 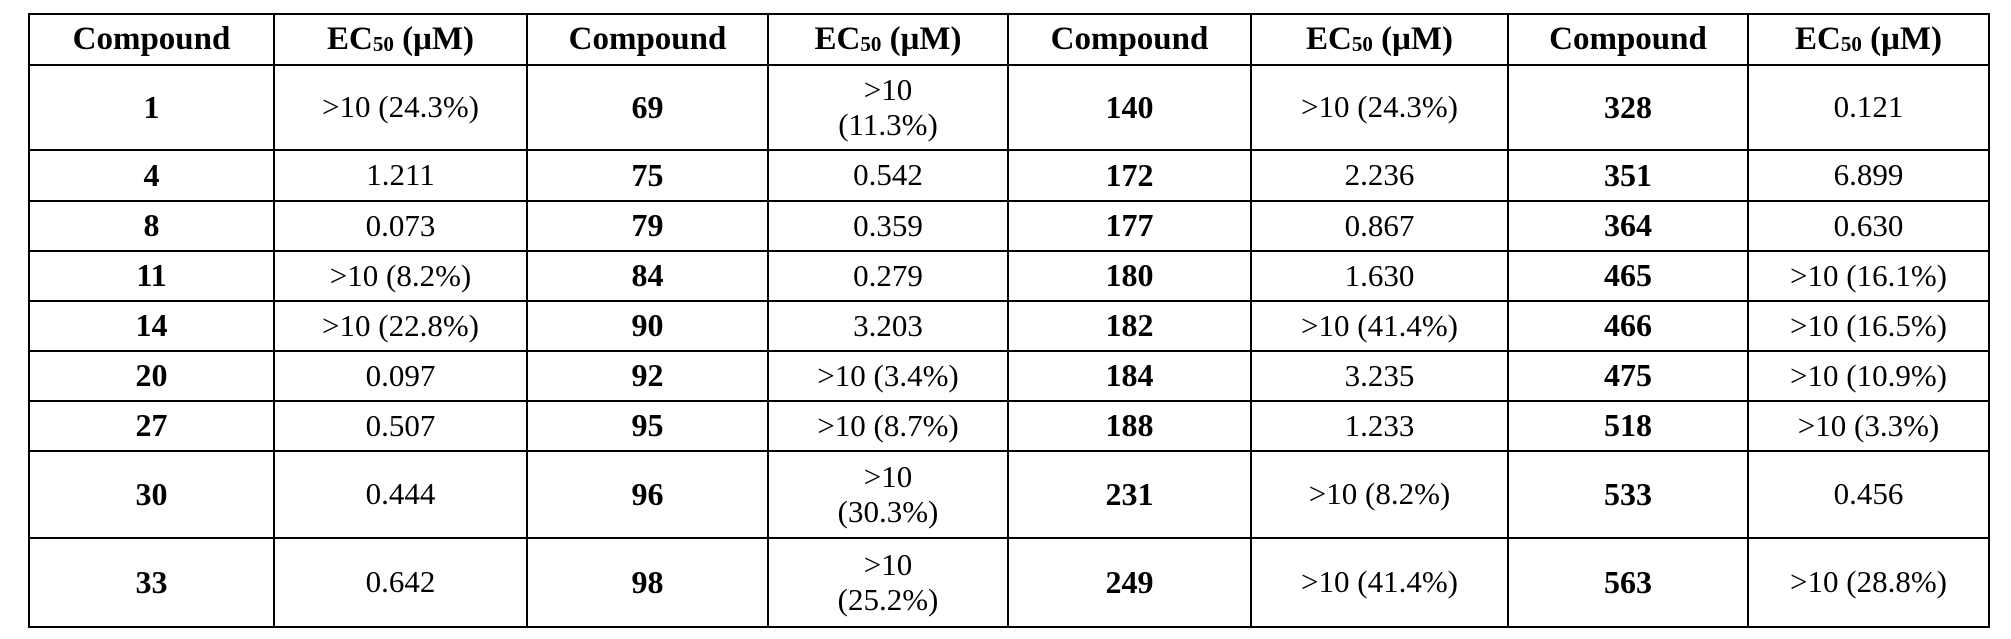 I want to click on ec50-cell: 0.444, so click(x=400, y=494).